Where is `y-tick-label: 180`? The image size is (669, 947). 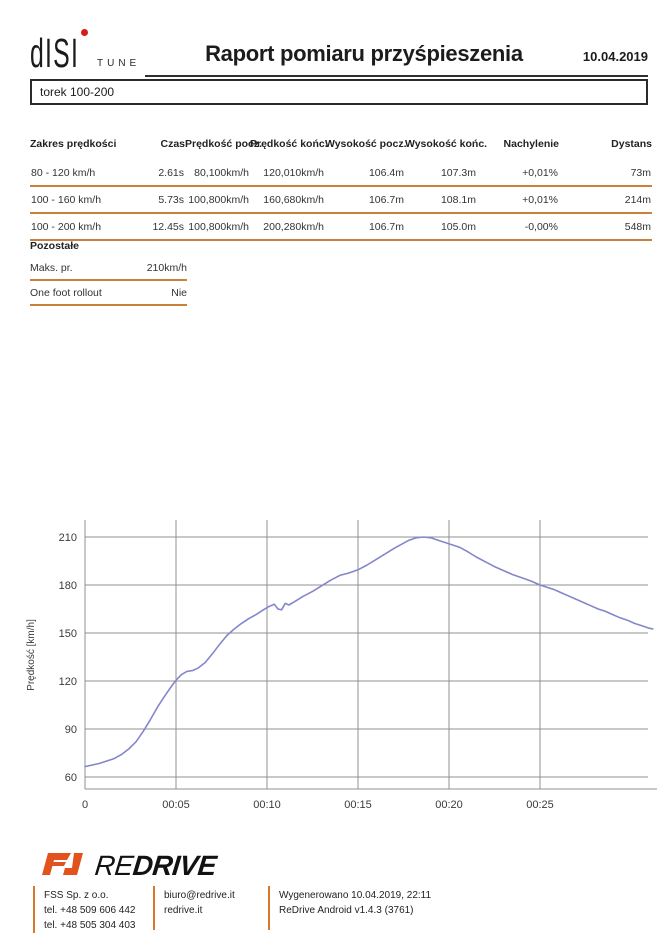 y-tick-label: 180 is located at coordinates (68, 586).